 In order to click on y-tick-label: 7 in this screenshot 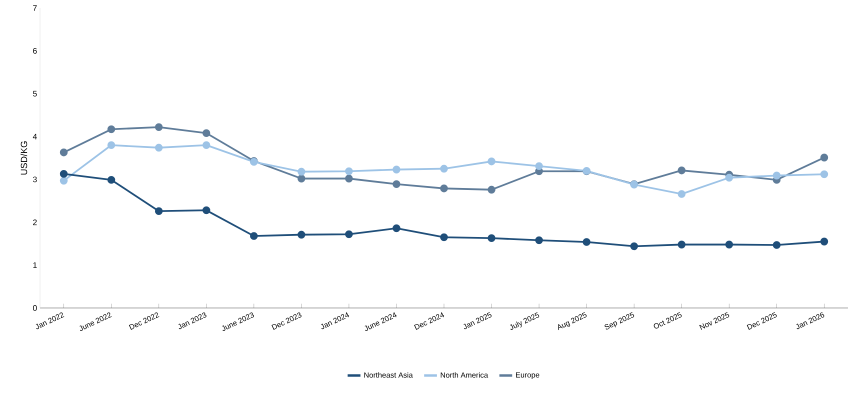, I will do `click(35, 8)`.